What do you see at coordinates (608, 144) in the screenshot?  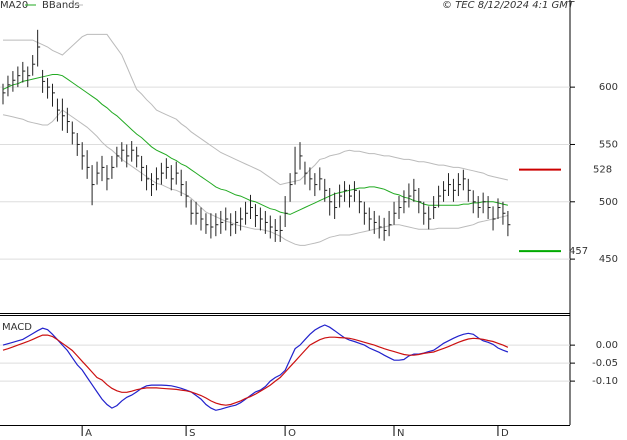 I see `y-tick-label: 550` at bounding box center [608, 144].